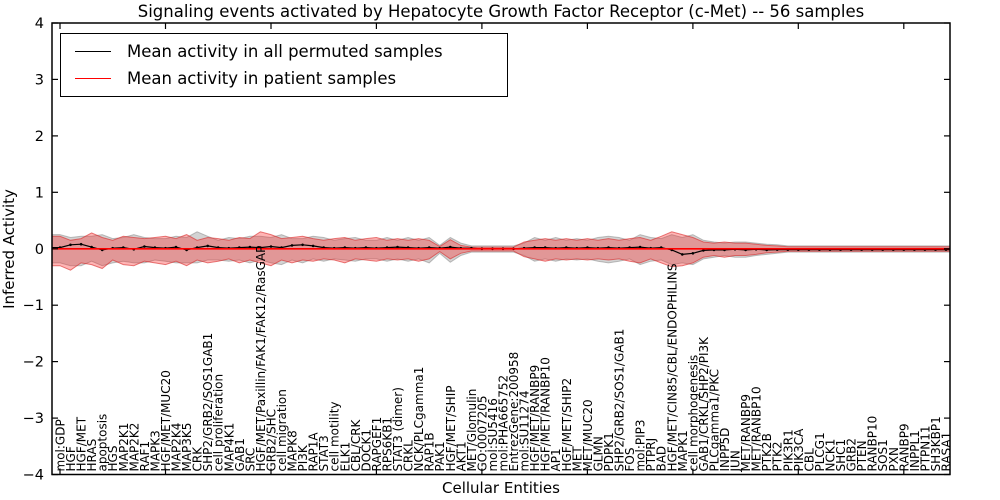 This screenshot has width=1000, height=500. What do you see at coordinates (314, 452) in the screenshot?
I see `x-tick-label: RAP1A` at bounding box center [314, 452].